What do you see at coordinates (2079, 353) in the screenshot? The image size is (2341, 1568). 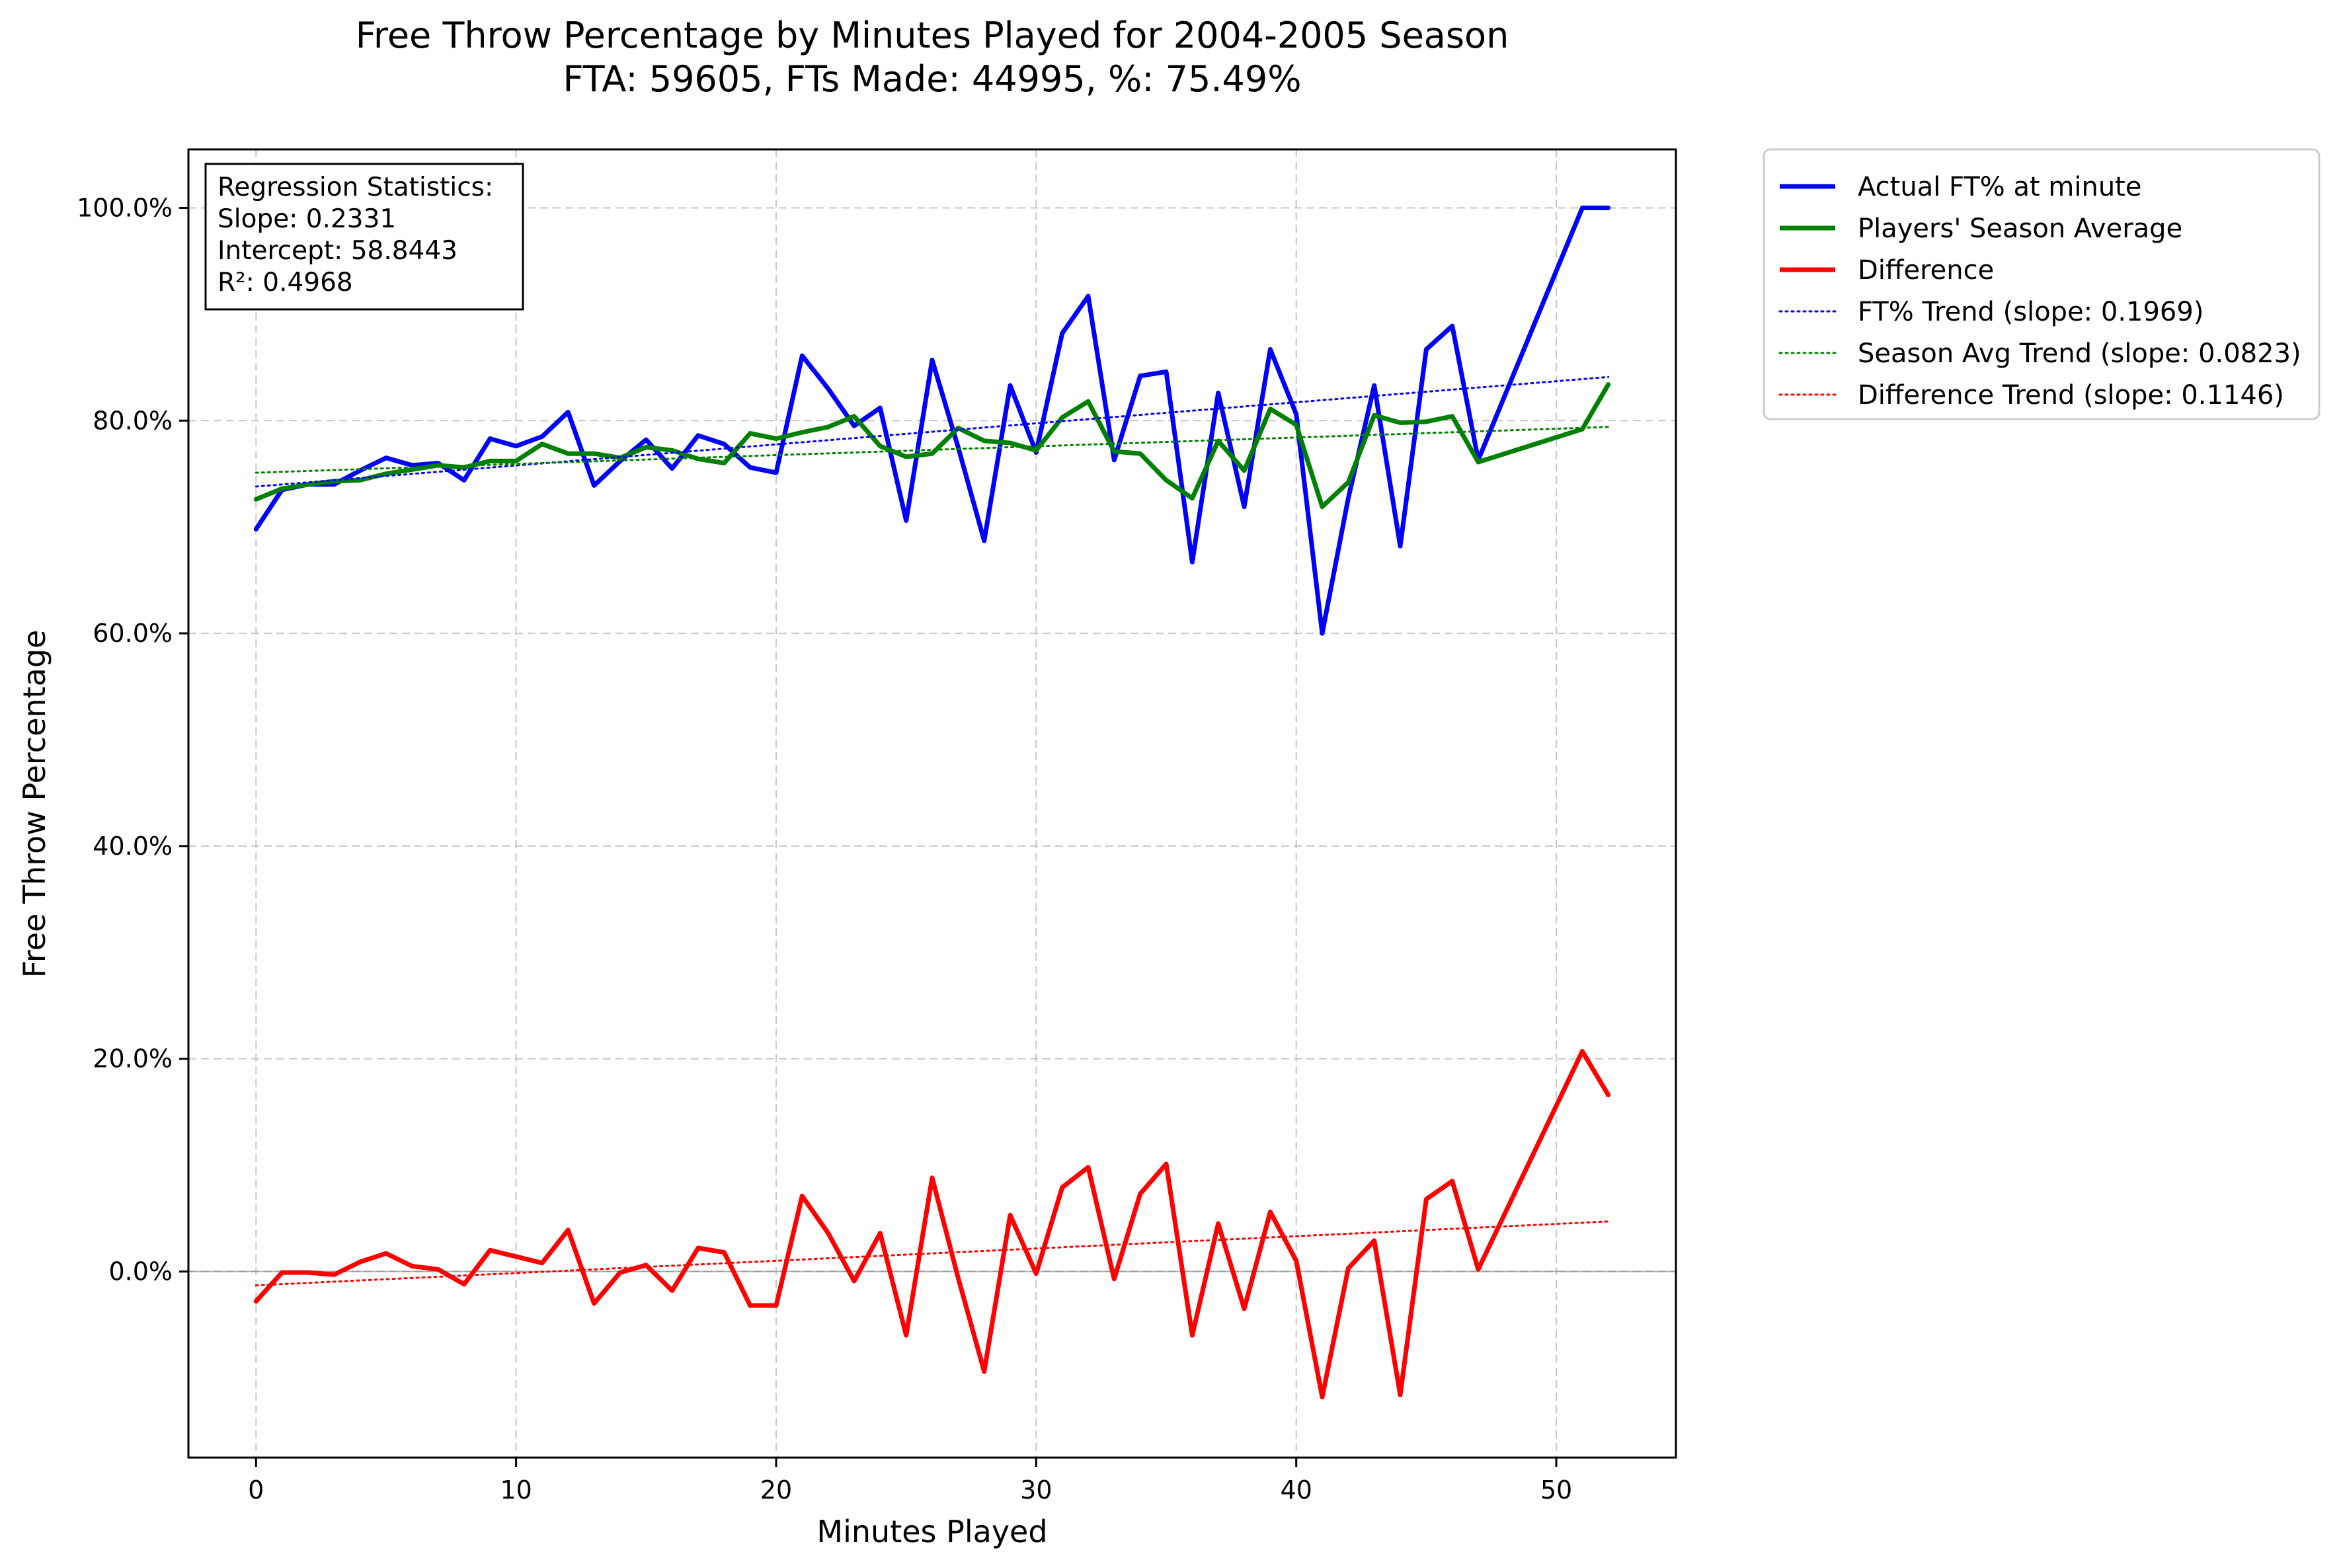 I see `legend-label-4: Season Avg Trend (slope: 0.0823)` at bounding box center [2079, 353].